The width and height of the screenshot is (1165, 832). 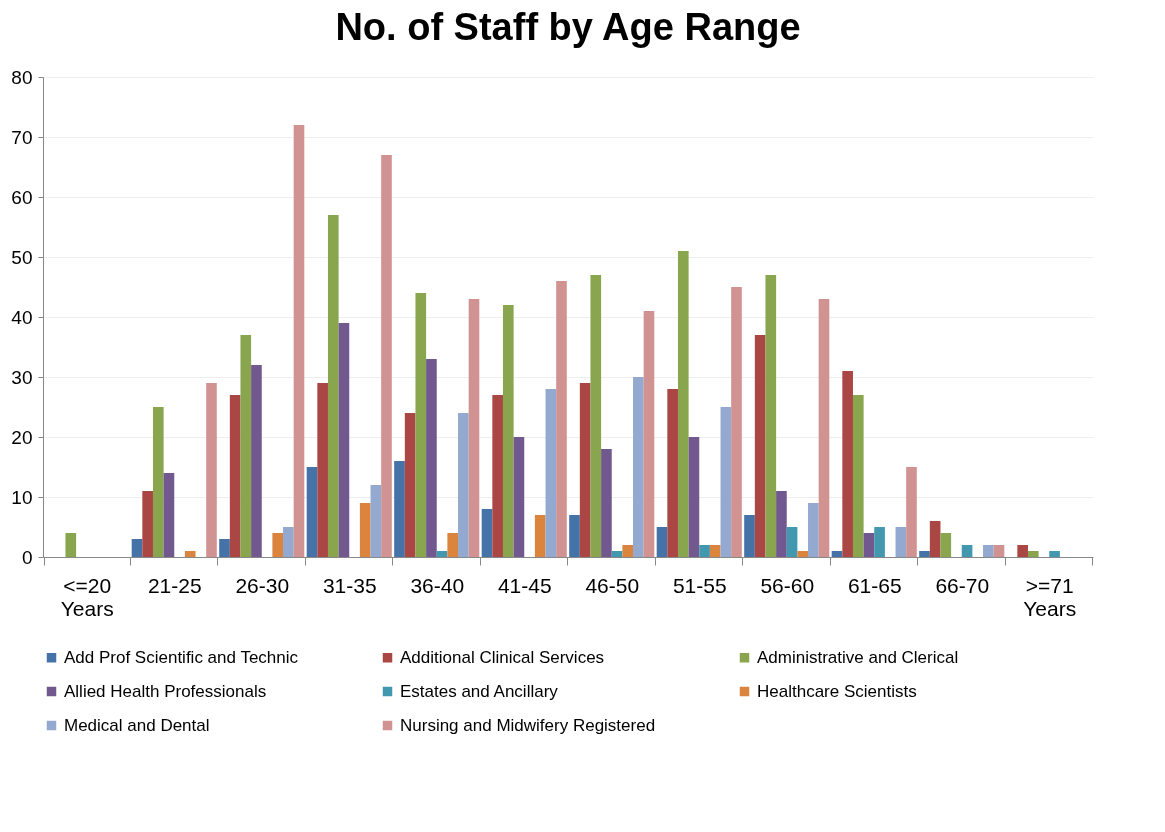 What do you see at coordinates (437, 585) in the screenshot?
I see `x-tick-label: 36-40` at bounding box center [437, 585].